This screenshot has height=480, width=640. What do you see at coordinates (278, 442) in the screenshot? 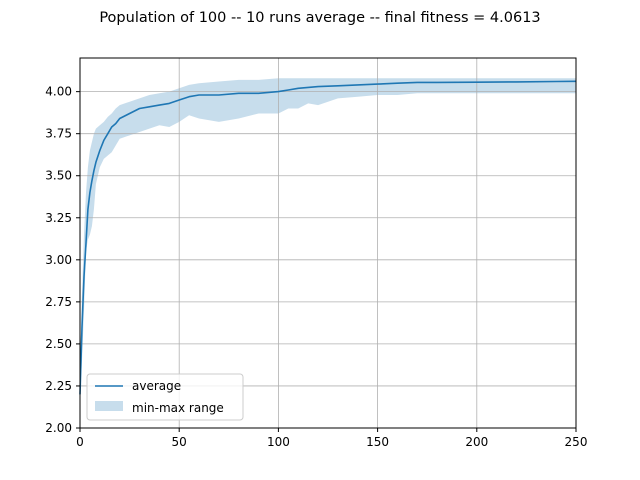
I see `x-tick-label-2: 100` at bounding box center [278, 442].